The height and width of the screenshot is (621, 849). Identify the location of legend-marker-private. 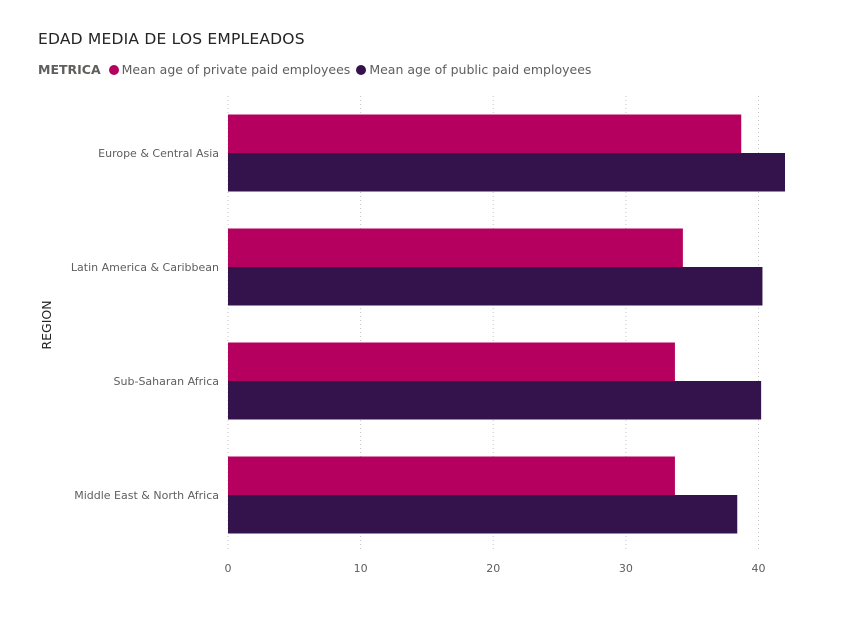
(113, 69).